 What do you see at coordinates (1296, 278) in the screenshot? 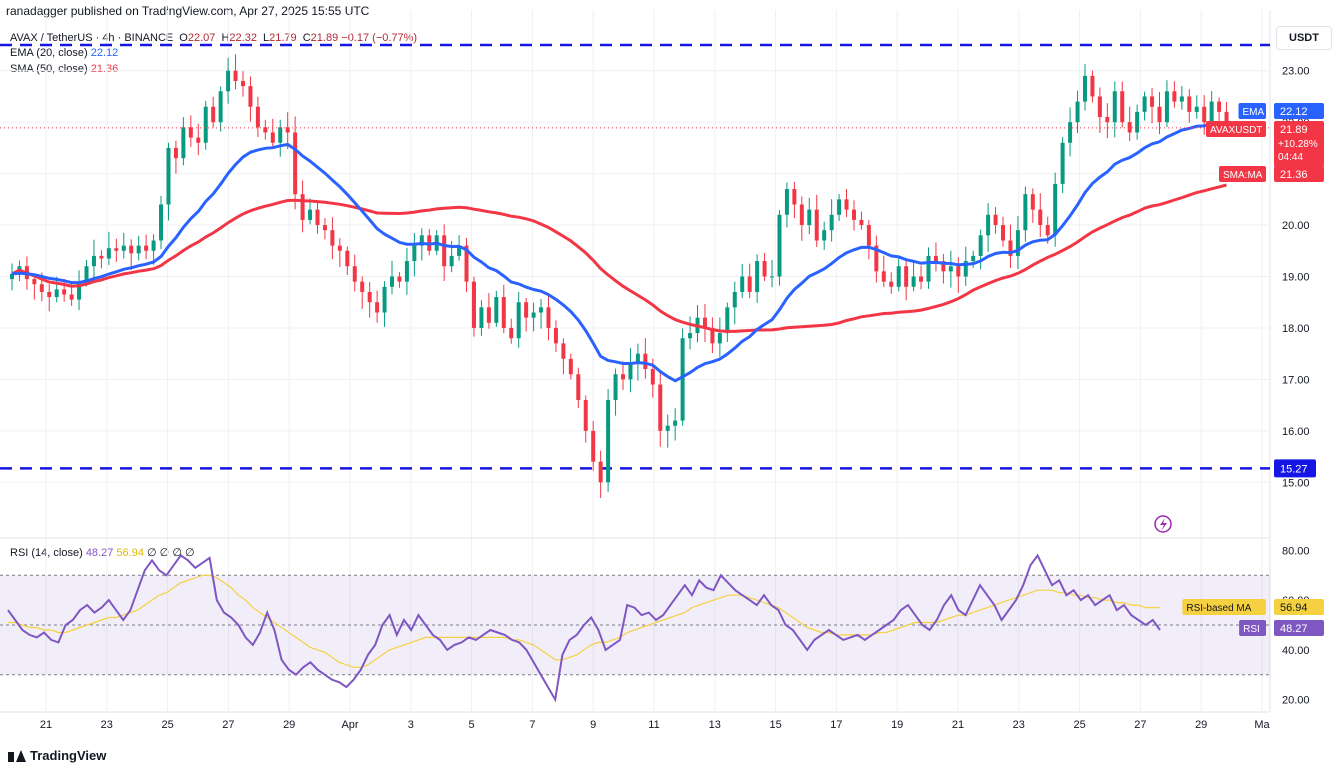
I see `price-tick-label: 19.00` at bounding box center [1296, 278].